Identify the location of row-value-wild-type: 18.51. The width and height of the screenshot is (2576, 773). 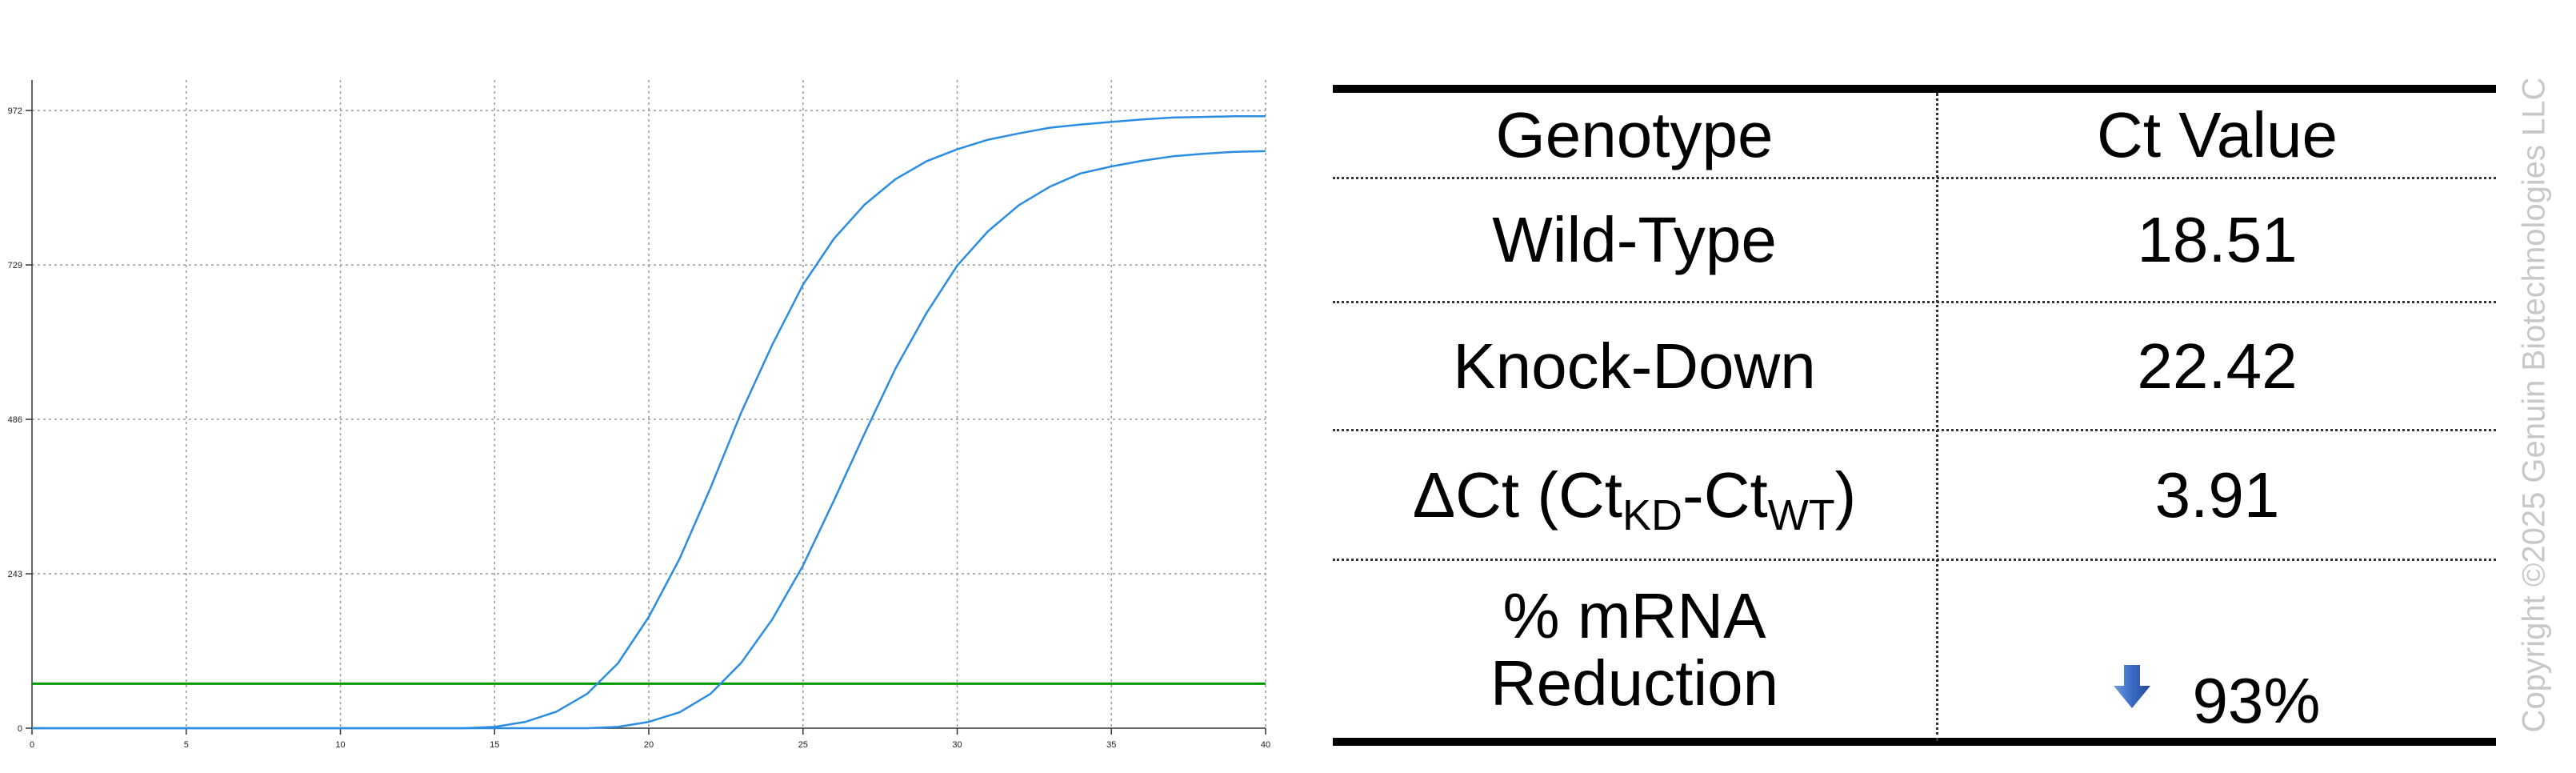
(2217, 240).